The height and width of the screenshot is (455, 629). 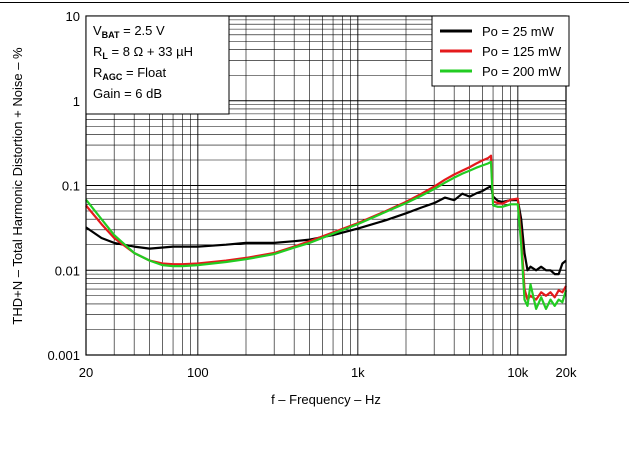 I want to click on x-tick-labels: 20 100 1k 10k 20k, so click(x=328, y=372).